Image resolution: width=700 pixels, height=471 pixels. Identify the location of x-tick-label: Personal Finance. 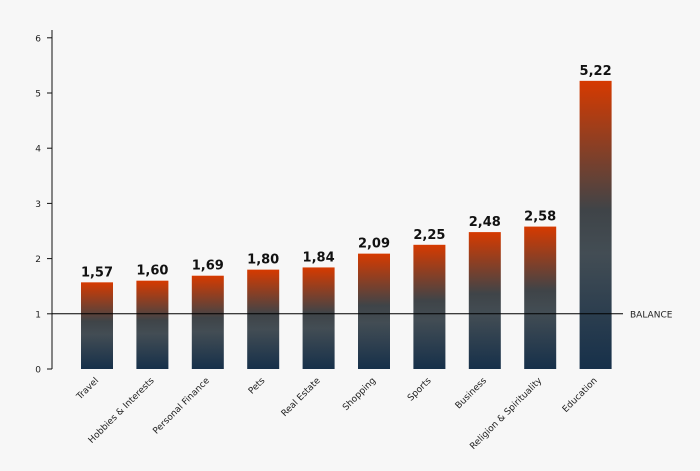
(181, 406).